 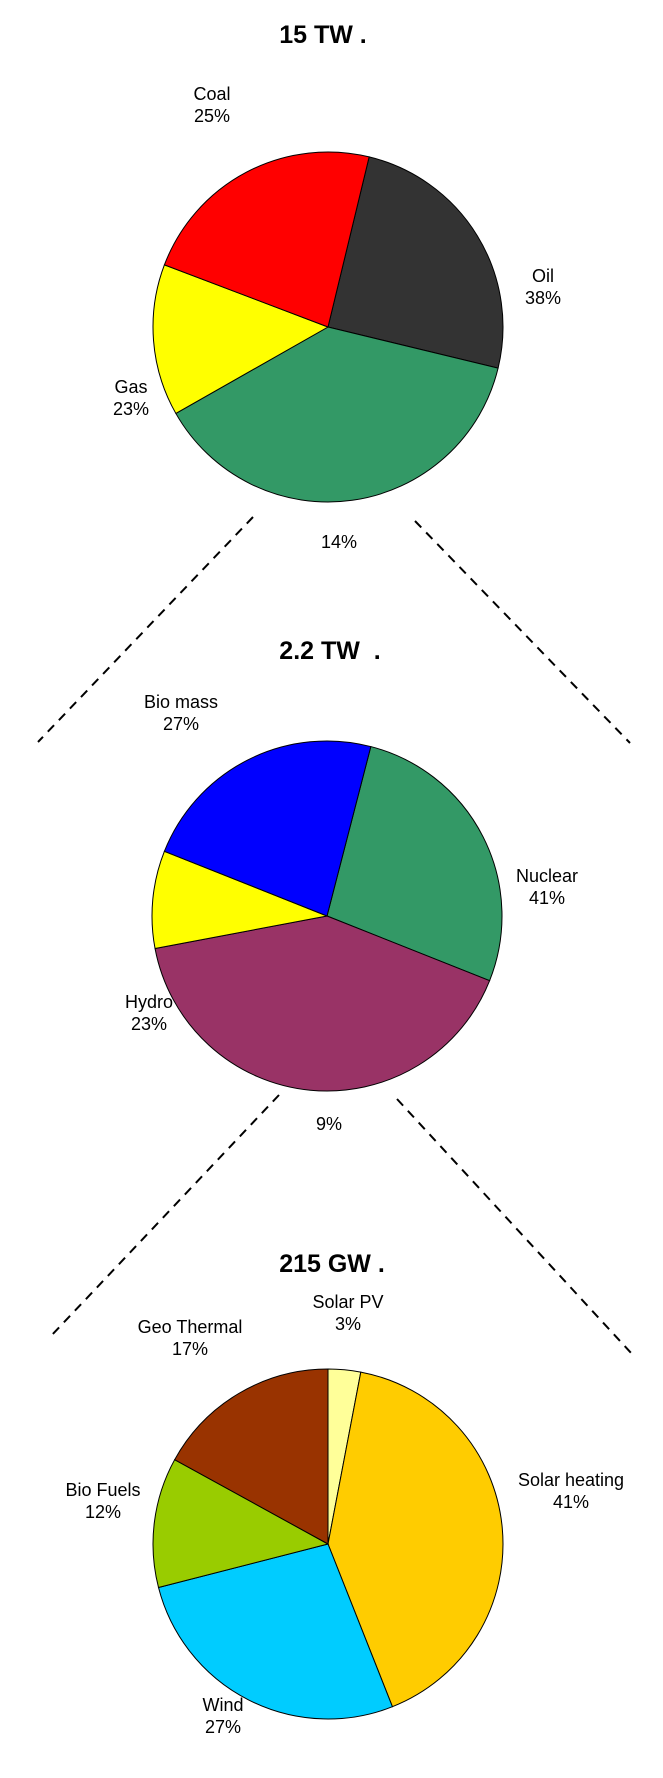 What do you see at coordinates (149, 1002) in the screenshot?
I see `slice-name-label: Hydro` at bounding box center [149, 1002].